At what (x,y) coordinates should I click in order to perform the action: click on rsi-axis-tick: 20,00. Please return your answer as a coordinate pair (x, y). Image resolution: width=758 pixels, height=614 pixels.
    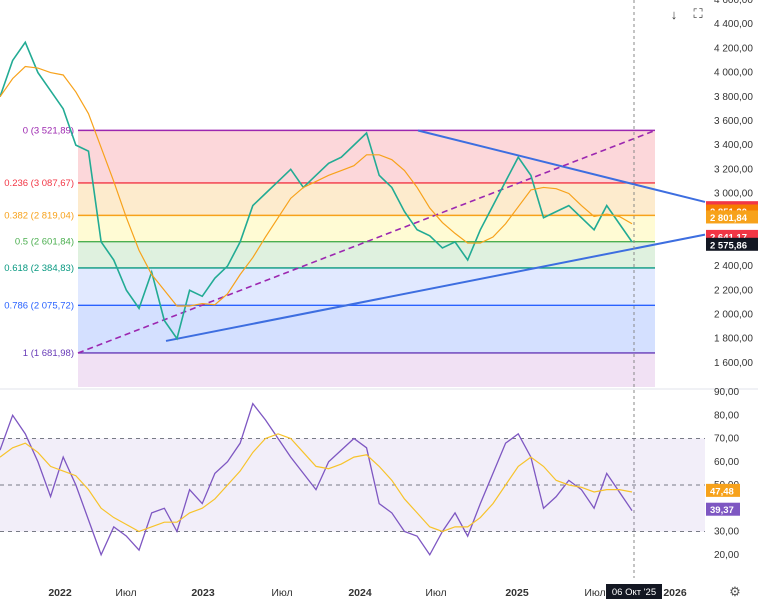
    Looking at the image, I should click on (726, 555).